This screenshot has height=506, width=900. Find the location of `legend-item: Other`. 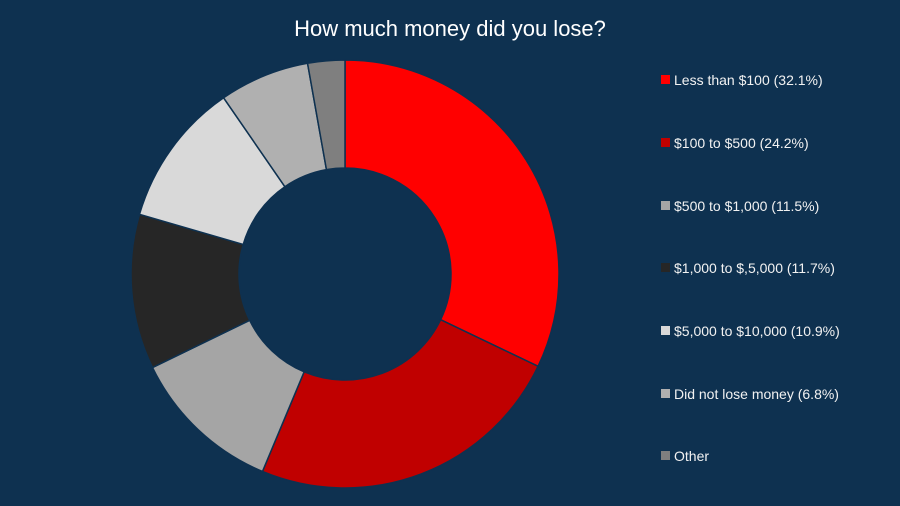

legend-item: Other is located at coordinates (756, 456).